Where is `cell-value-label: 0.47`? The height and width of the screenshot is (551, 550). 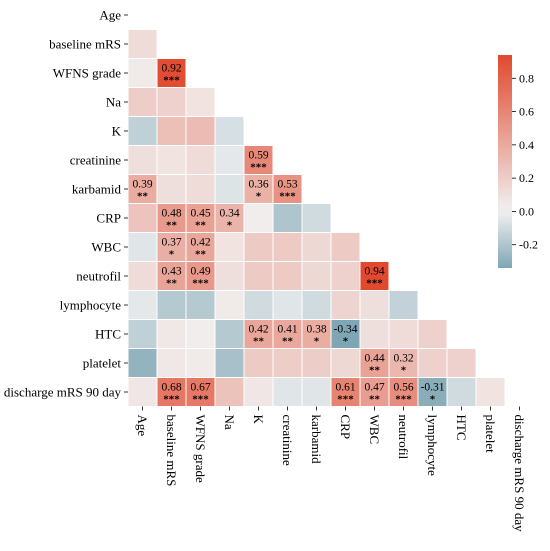
cell-value-label: 0.47 is located at coordinates (374, 388).